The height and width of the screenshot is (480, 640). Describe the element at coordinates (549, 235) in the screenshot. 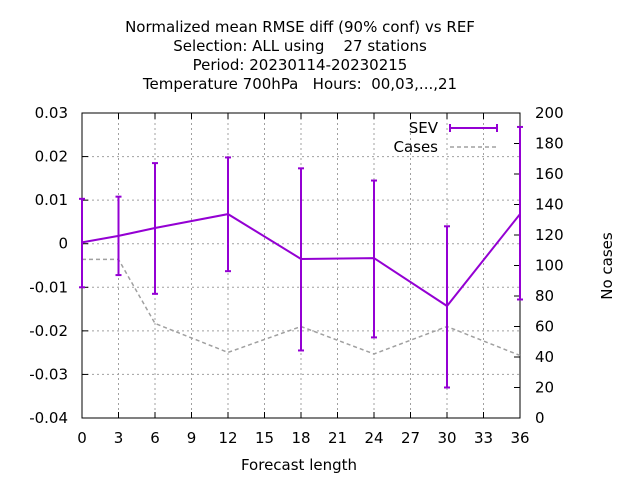

I see `y2-tick-label: 120` at that location.